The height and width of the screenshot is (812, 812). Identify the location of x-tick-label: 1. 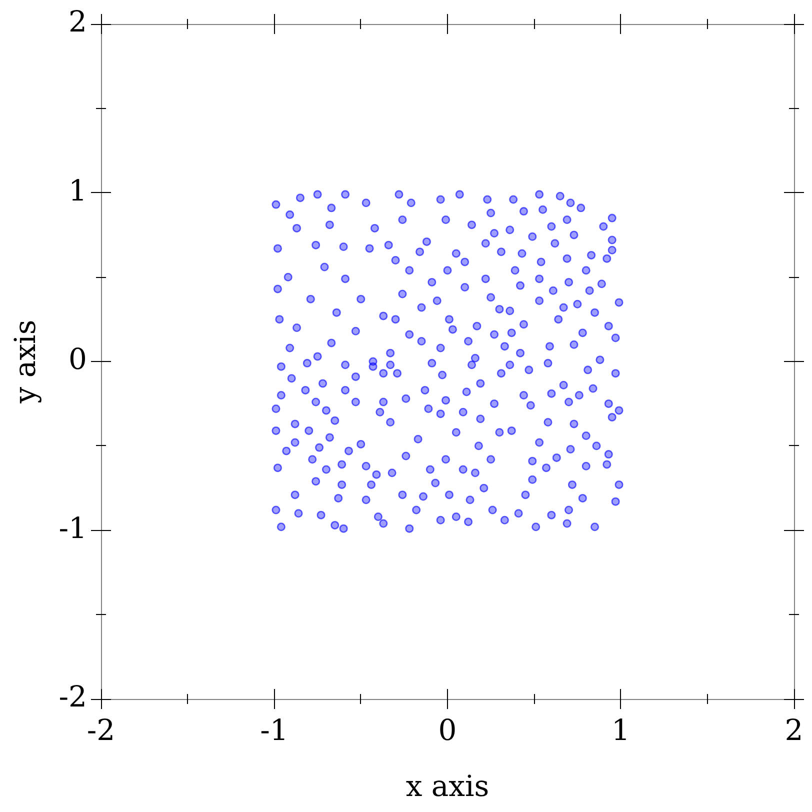
(621, 729).